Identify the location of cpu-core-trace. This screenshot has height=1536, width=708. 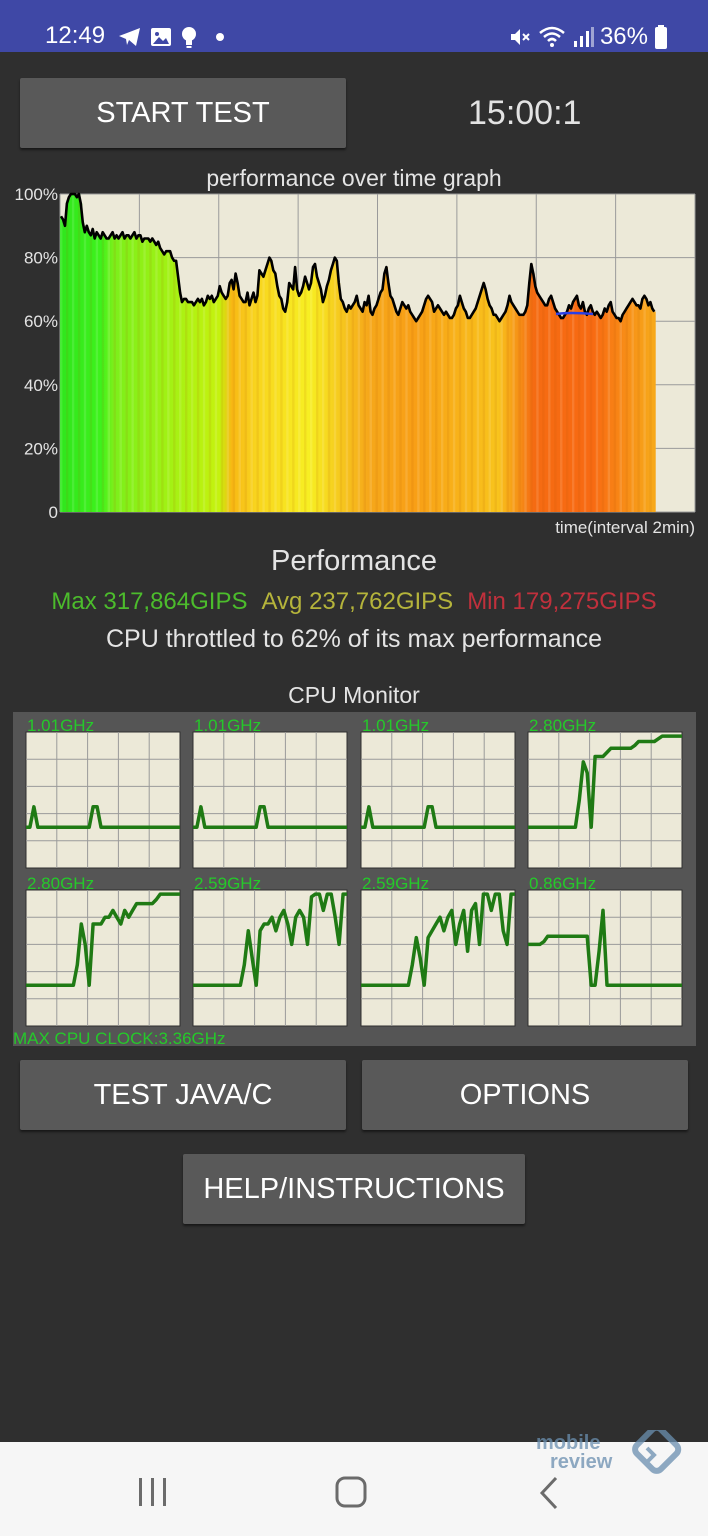
(605, 947).